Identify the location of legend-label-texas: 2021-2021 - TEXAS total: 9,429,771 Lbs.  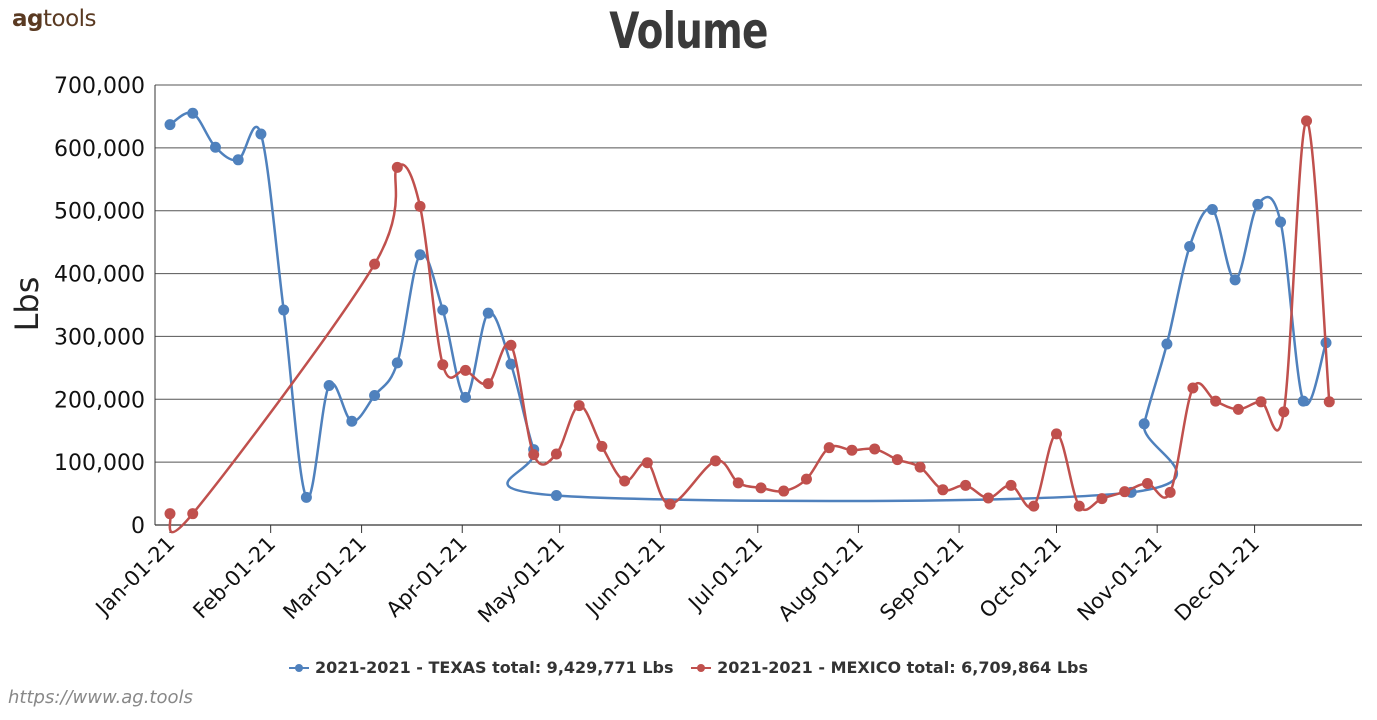
(494, 667).